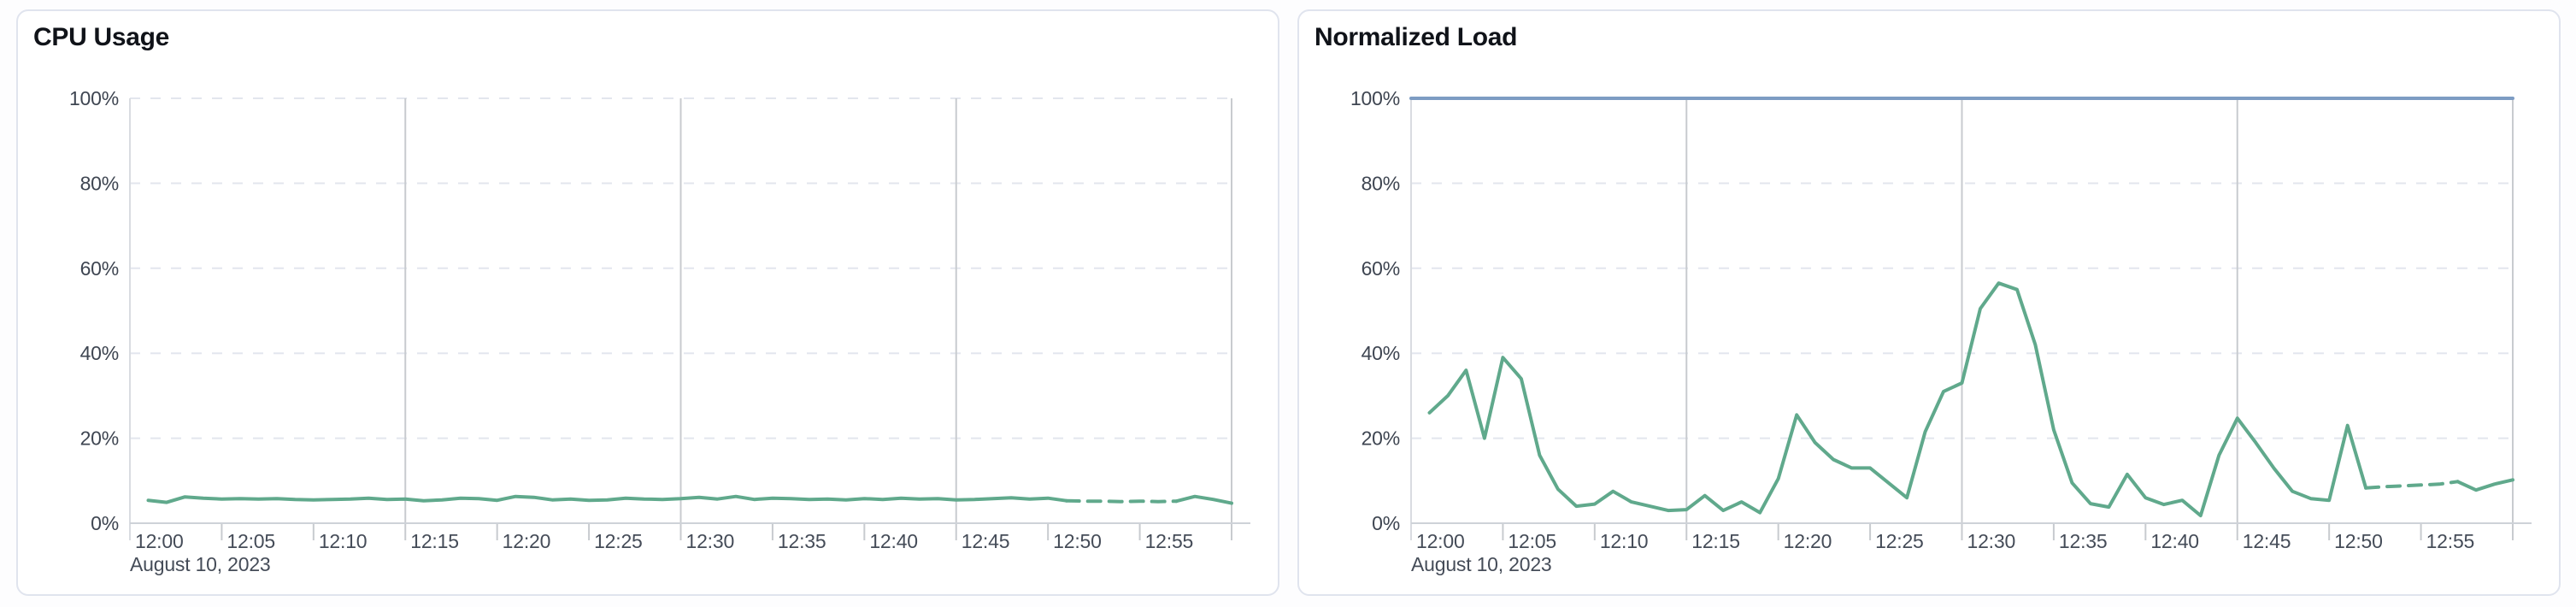 The width and height of the screenshot is (2576, 607). Describe the element at coordinates (1416, 37) in the screenshot. I see `chart-title: Normalized Load` at that location.